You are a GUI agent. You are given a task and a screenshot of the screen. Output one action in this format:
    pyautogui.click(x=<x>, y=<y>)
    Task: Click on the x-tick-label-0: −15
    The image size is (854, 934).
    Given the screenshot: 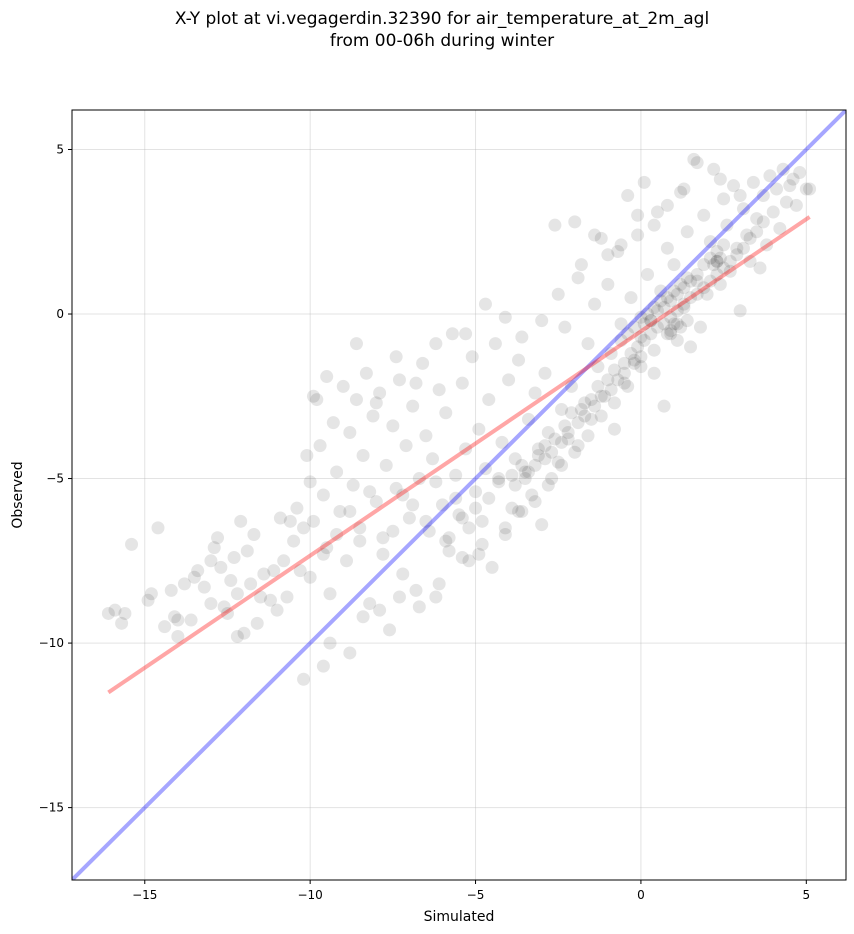 What is the action you would take?
    pyautogui.click(x=144, y=895)
    